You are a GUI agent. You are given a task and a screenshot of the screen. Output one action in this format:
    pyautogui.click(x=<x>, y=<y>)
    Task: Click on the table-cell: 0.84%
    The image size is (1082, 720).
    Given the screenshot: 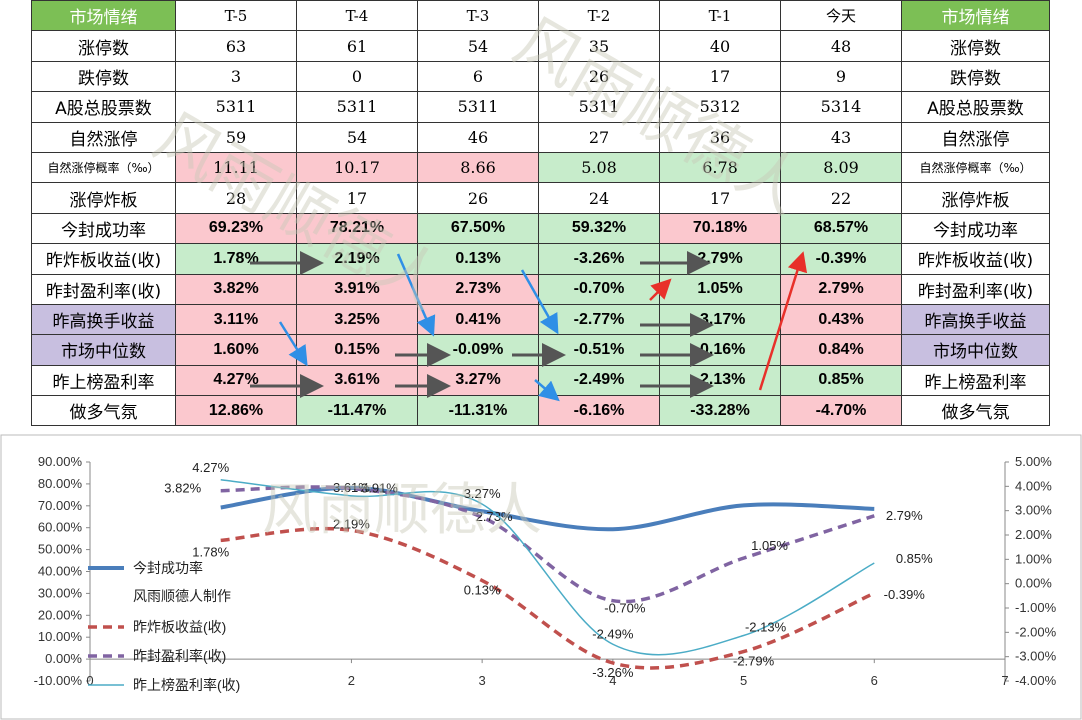 What is the action you would take?
    pyautogui.click(x=841, y=350)
    